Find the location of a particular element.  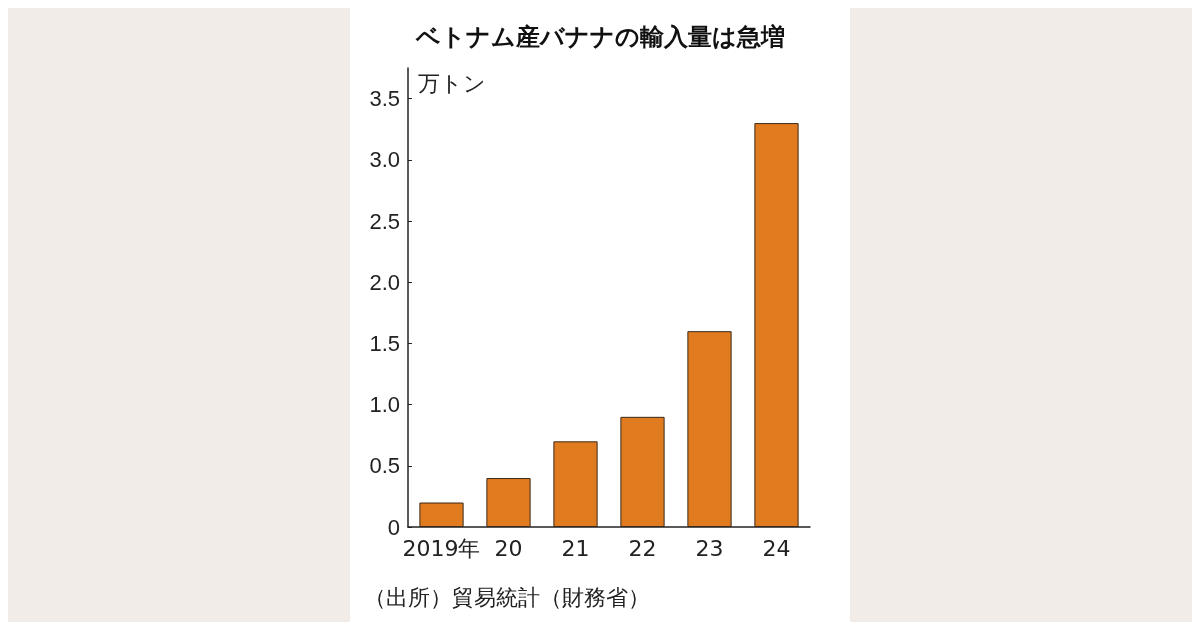

x-tick-label: 24 is located at coordinates (776, 548).